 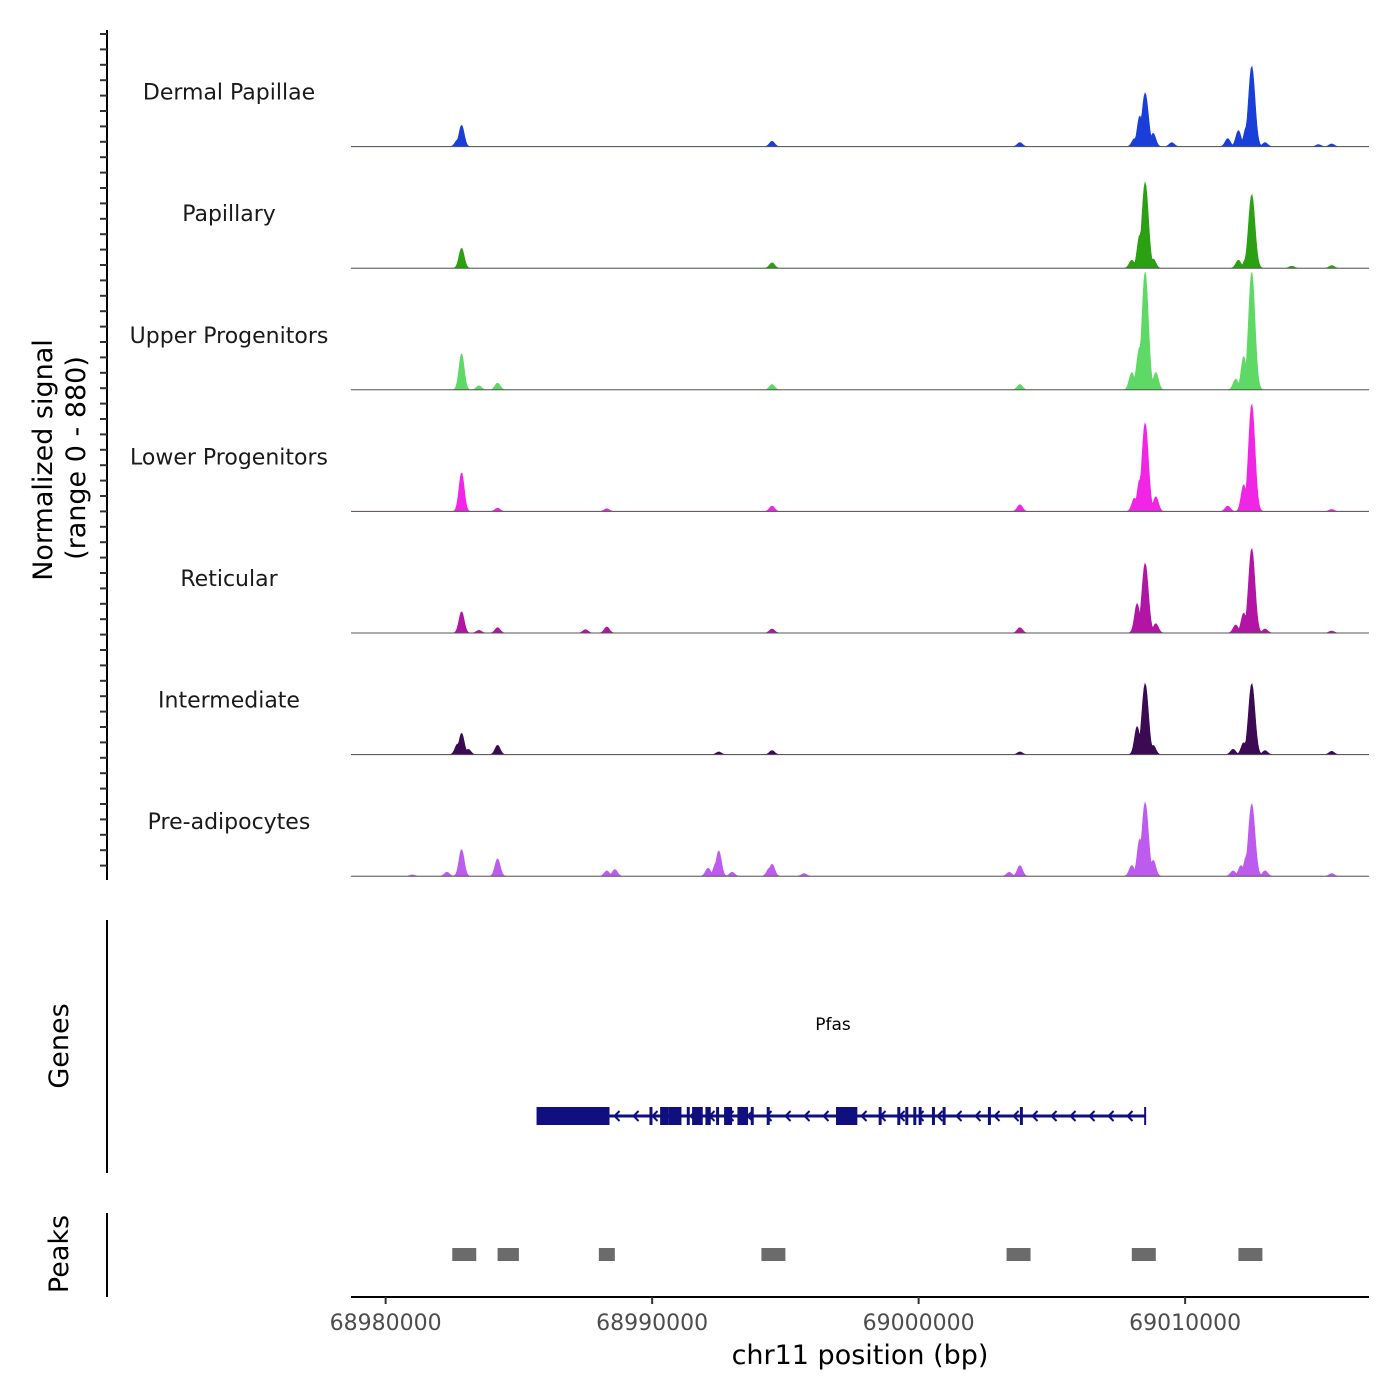 What do you see at coordinates (59, 1045) in the screenshot?
I see `genes-track-title: Genes` at bounding box center [59, 1045].